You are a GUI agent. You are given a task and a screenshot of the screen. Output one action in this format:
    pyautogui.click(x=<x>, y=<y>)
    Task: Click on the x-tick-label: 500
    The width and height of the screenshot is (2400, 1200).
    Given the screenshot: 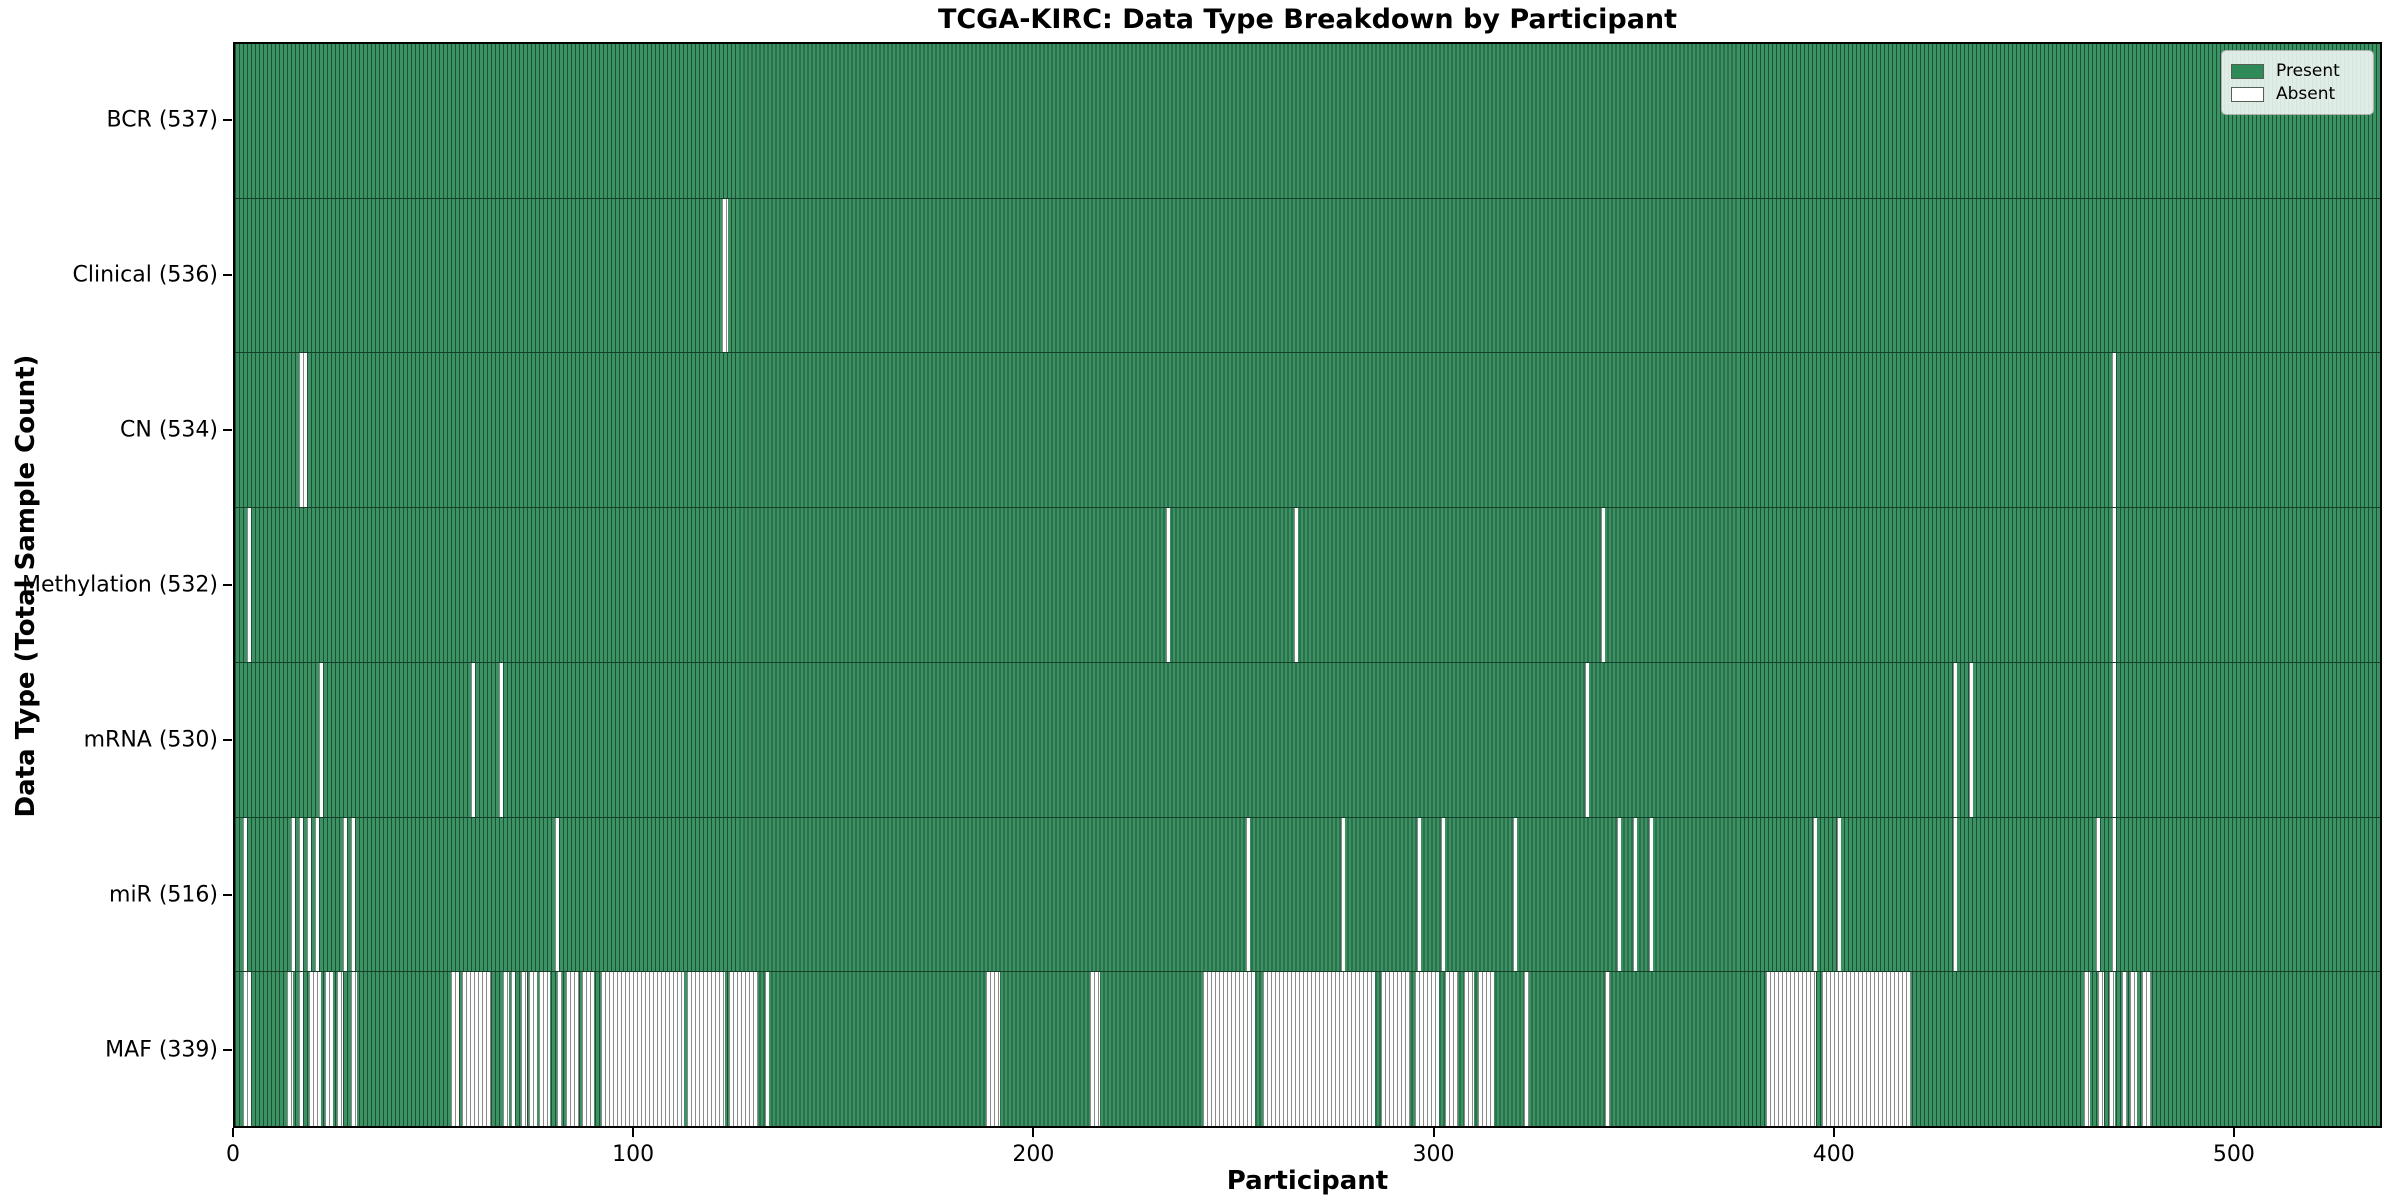 What is the action you would take?
    pyautogui.click(x=2233, y=1154)
    